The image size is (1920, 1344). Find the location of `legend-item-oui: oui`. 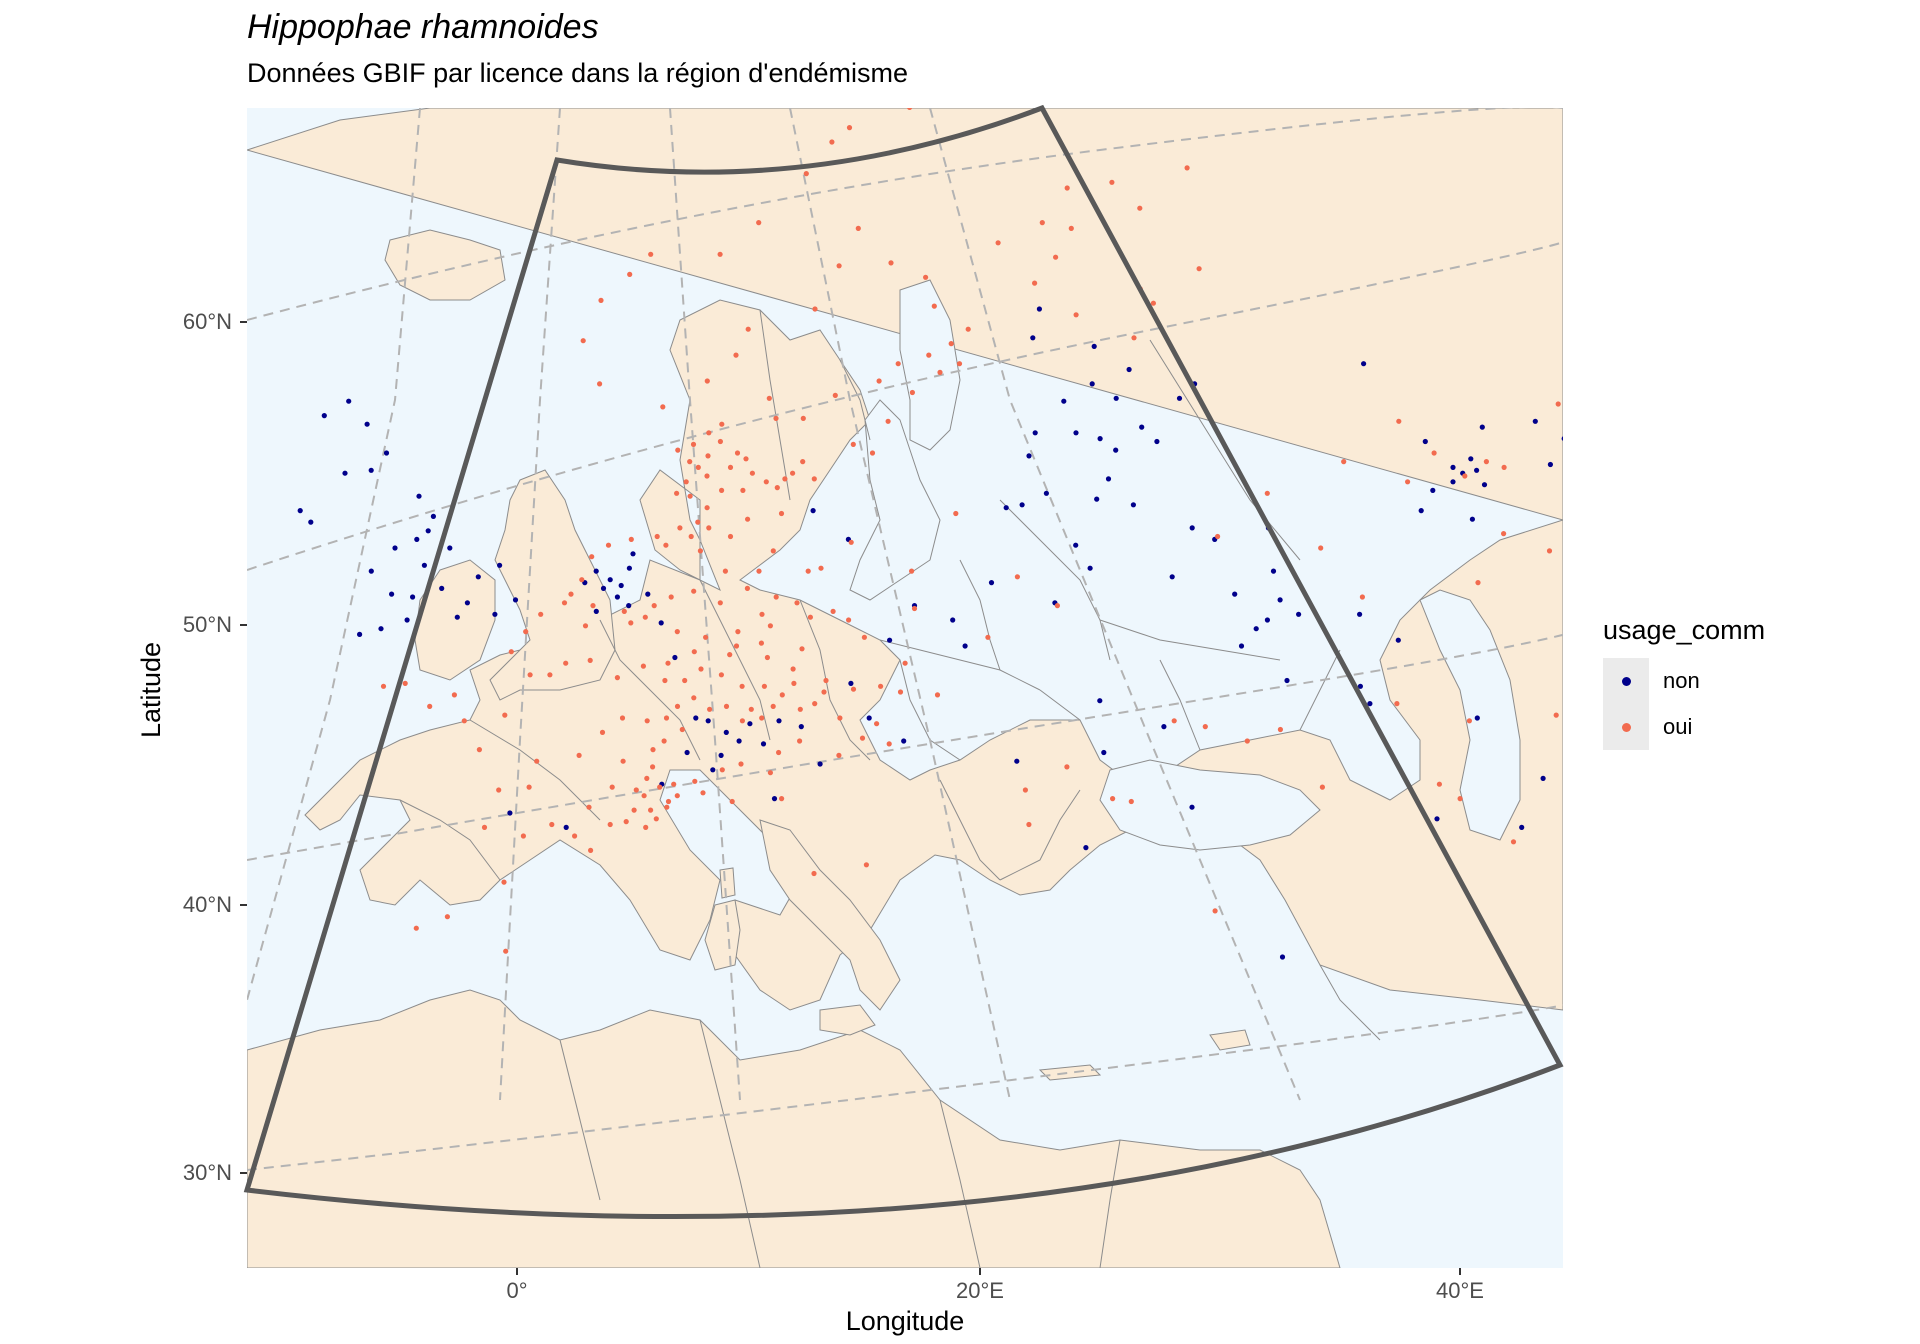

legend-item-oui: oui is located at coordinates (1684, 727).